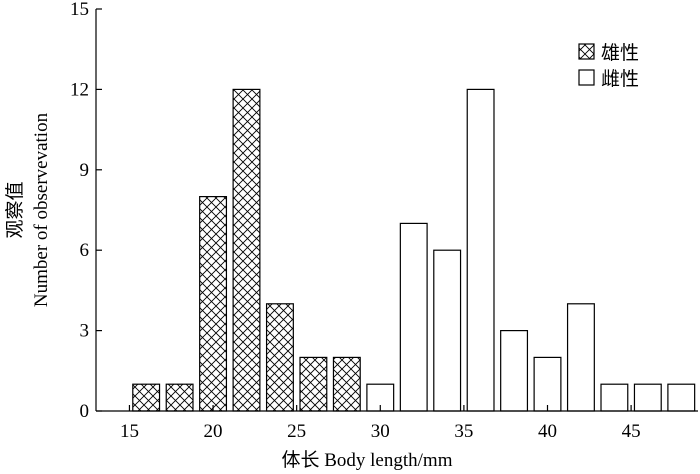  What do you see at coordinates (547, 431) in the screenshot?
I see `x-tick-label-5: 40` at bounding box center [547, 431].